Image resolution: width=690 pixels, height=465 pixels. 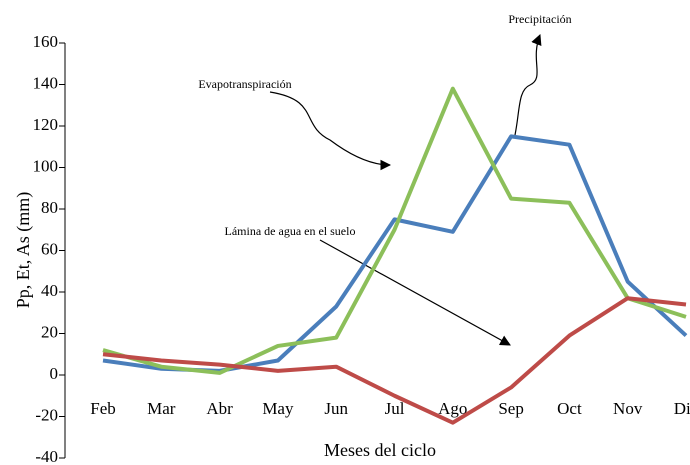 I want to click on y-tick-label: 0, so click(x=54, y=373).